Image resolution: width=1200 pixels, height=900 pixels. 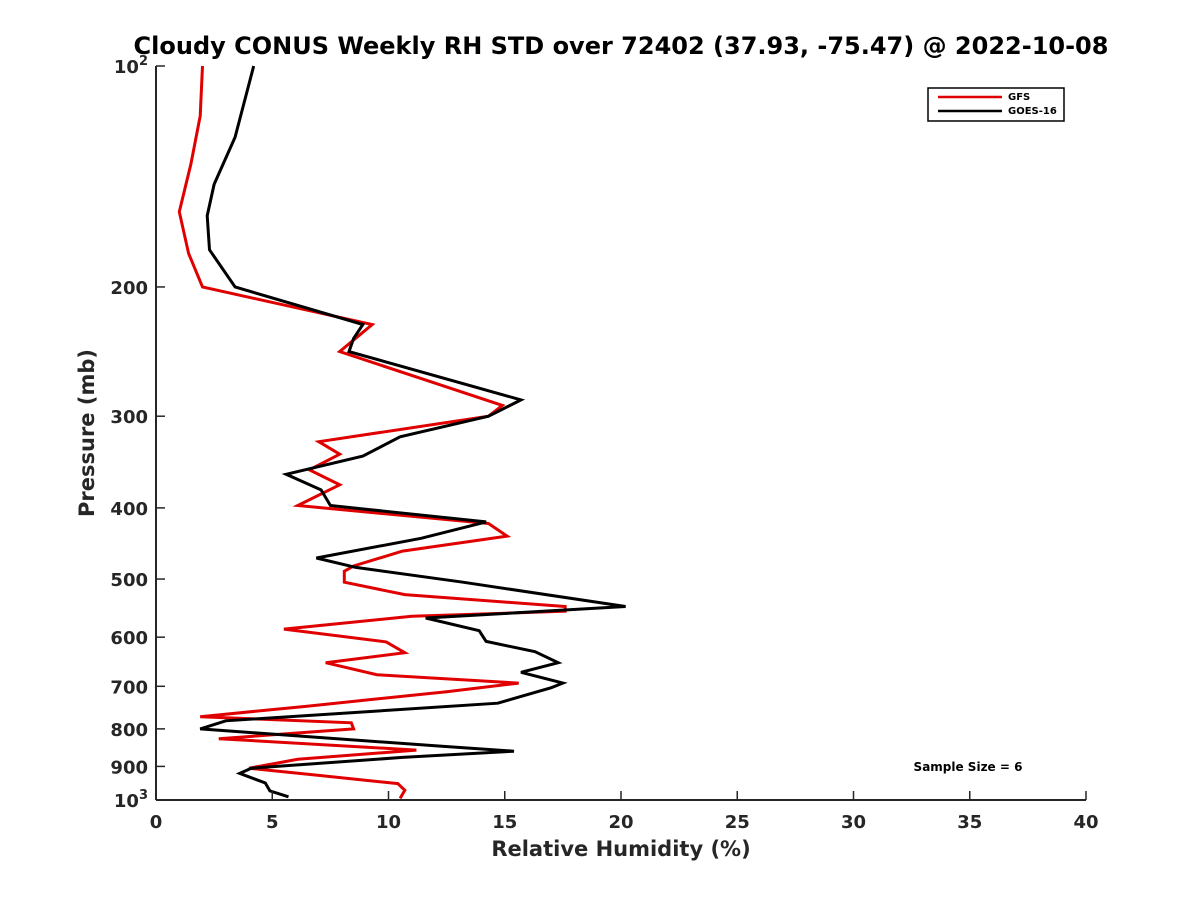 What do you see at coordinates (388, 822) in the screenshot?
I see `x-tick-label: 10` at bounding box center [388, 822].